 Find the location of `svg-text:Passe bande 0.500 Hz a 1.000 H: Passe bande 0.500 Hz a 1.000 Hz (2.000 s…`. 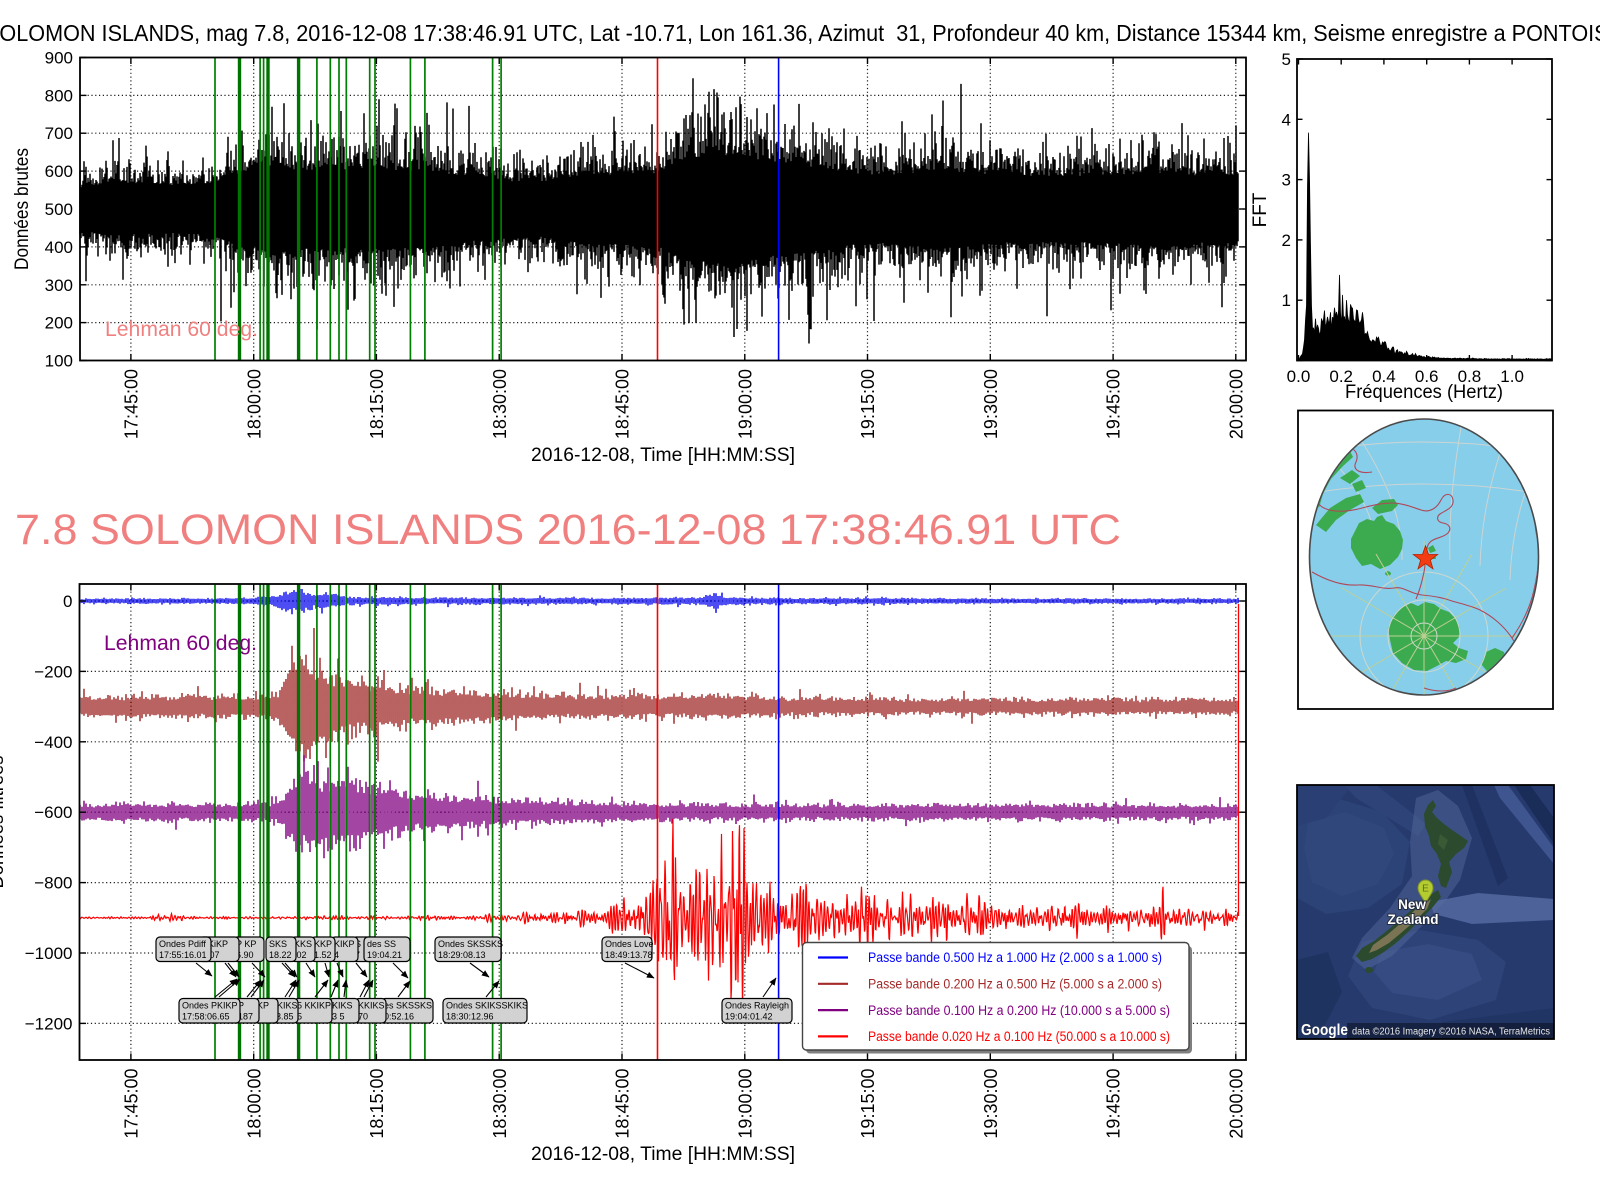

svg-text:Passe bande 0.500 Hz a 1.000 H: Passe bande 0.500 Hz a 1.000 Hz (2.000 s… is located at coordinates (1015, 957).